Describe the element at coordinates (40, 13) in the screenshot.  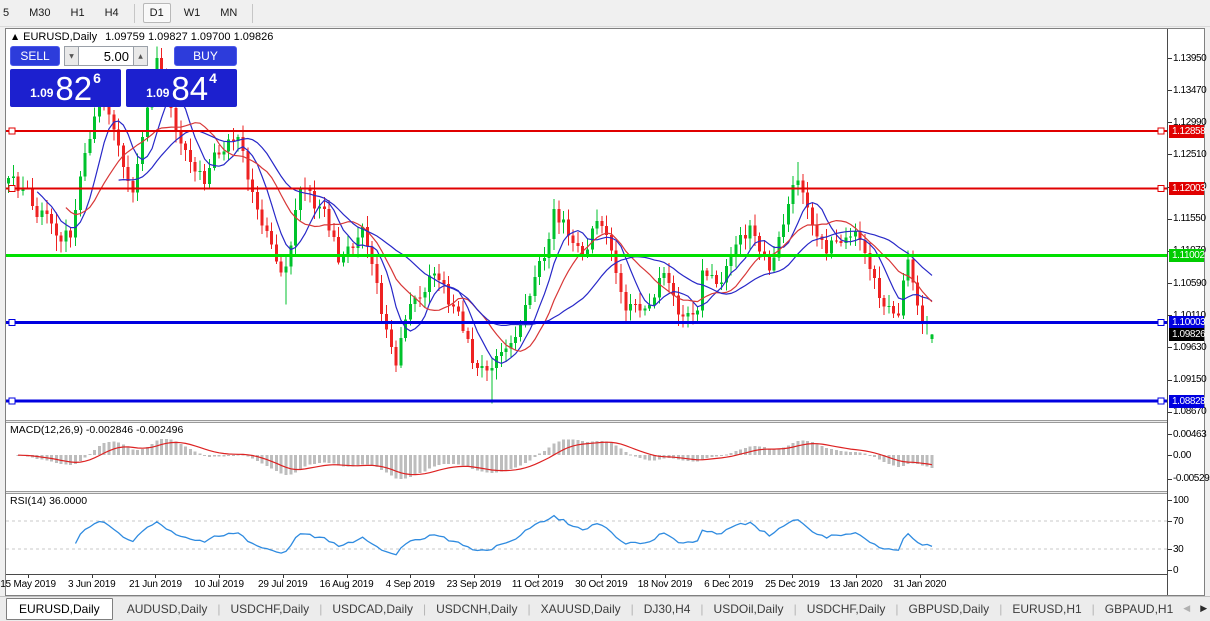
I see `timeframe-button-m30: M30` at that location.